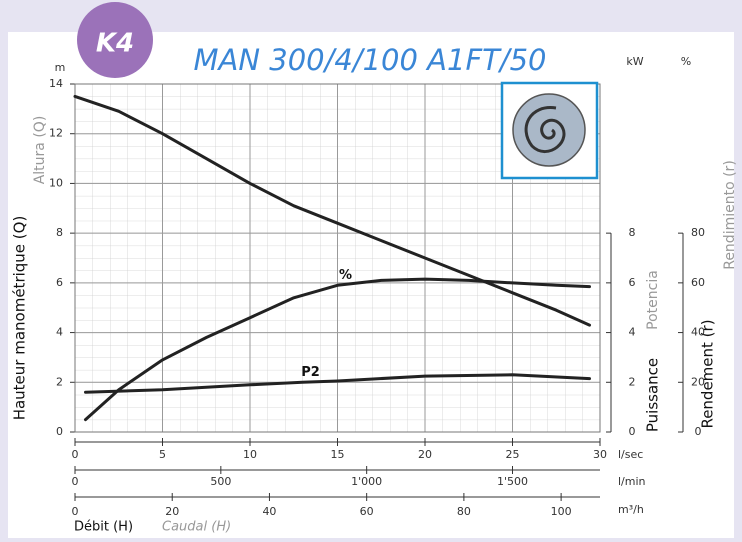 The height and width of the screenshot is (542, 742). Describe the element at coordinates (345, 275) in the screenshot. I see `series-label: %` at that location.